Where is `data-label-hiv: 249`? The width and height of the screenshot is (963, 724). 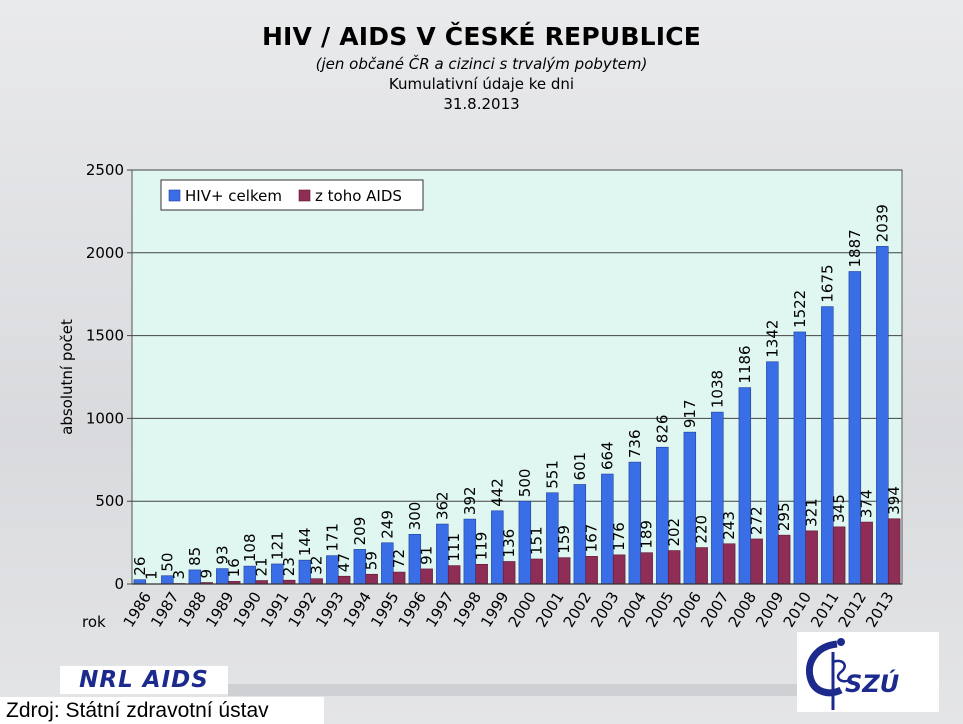 data-label-hiv: 249 is located at coordinates (387, 524).